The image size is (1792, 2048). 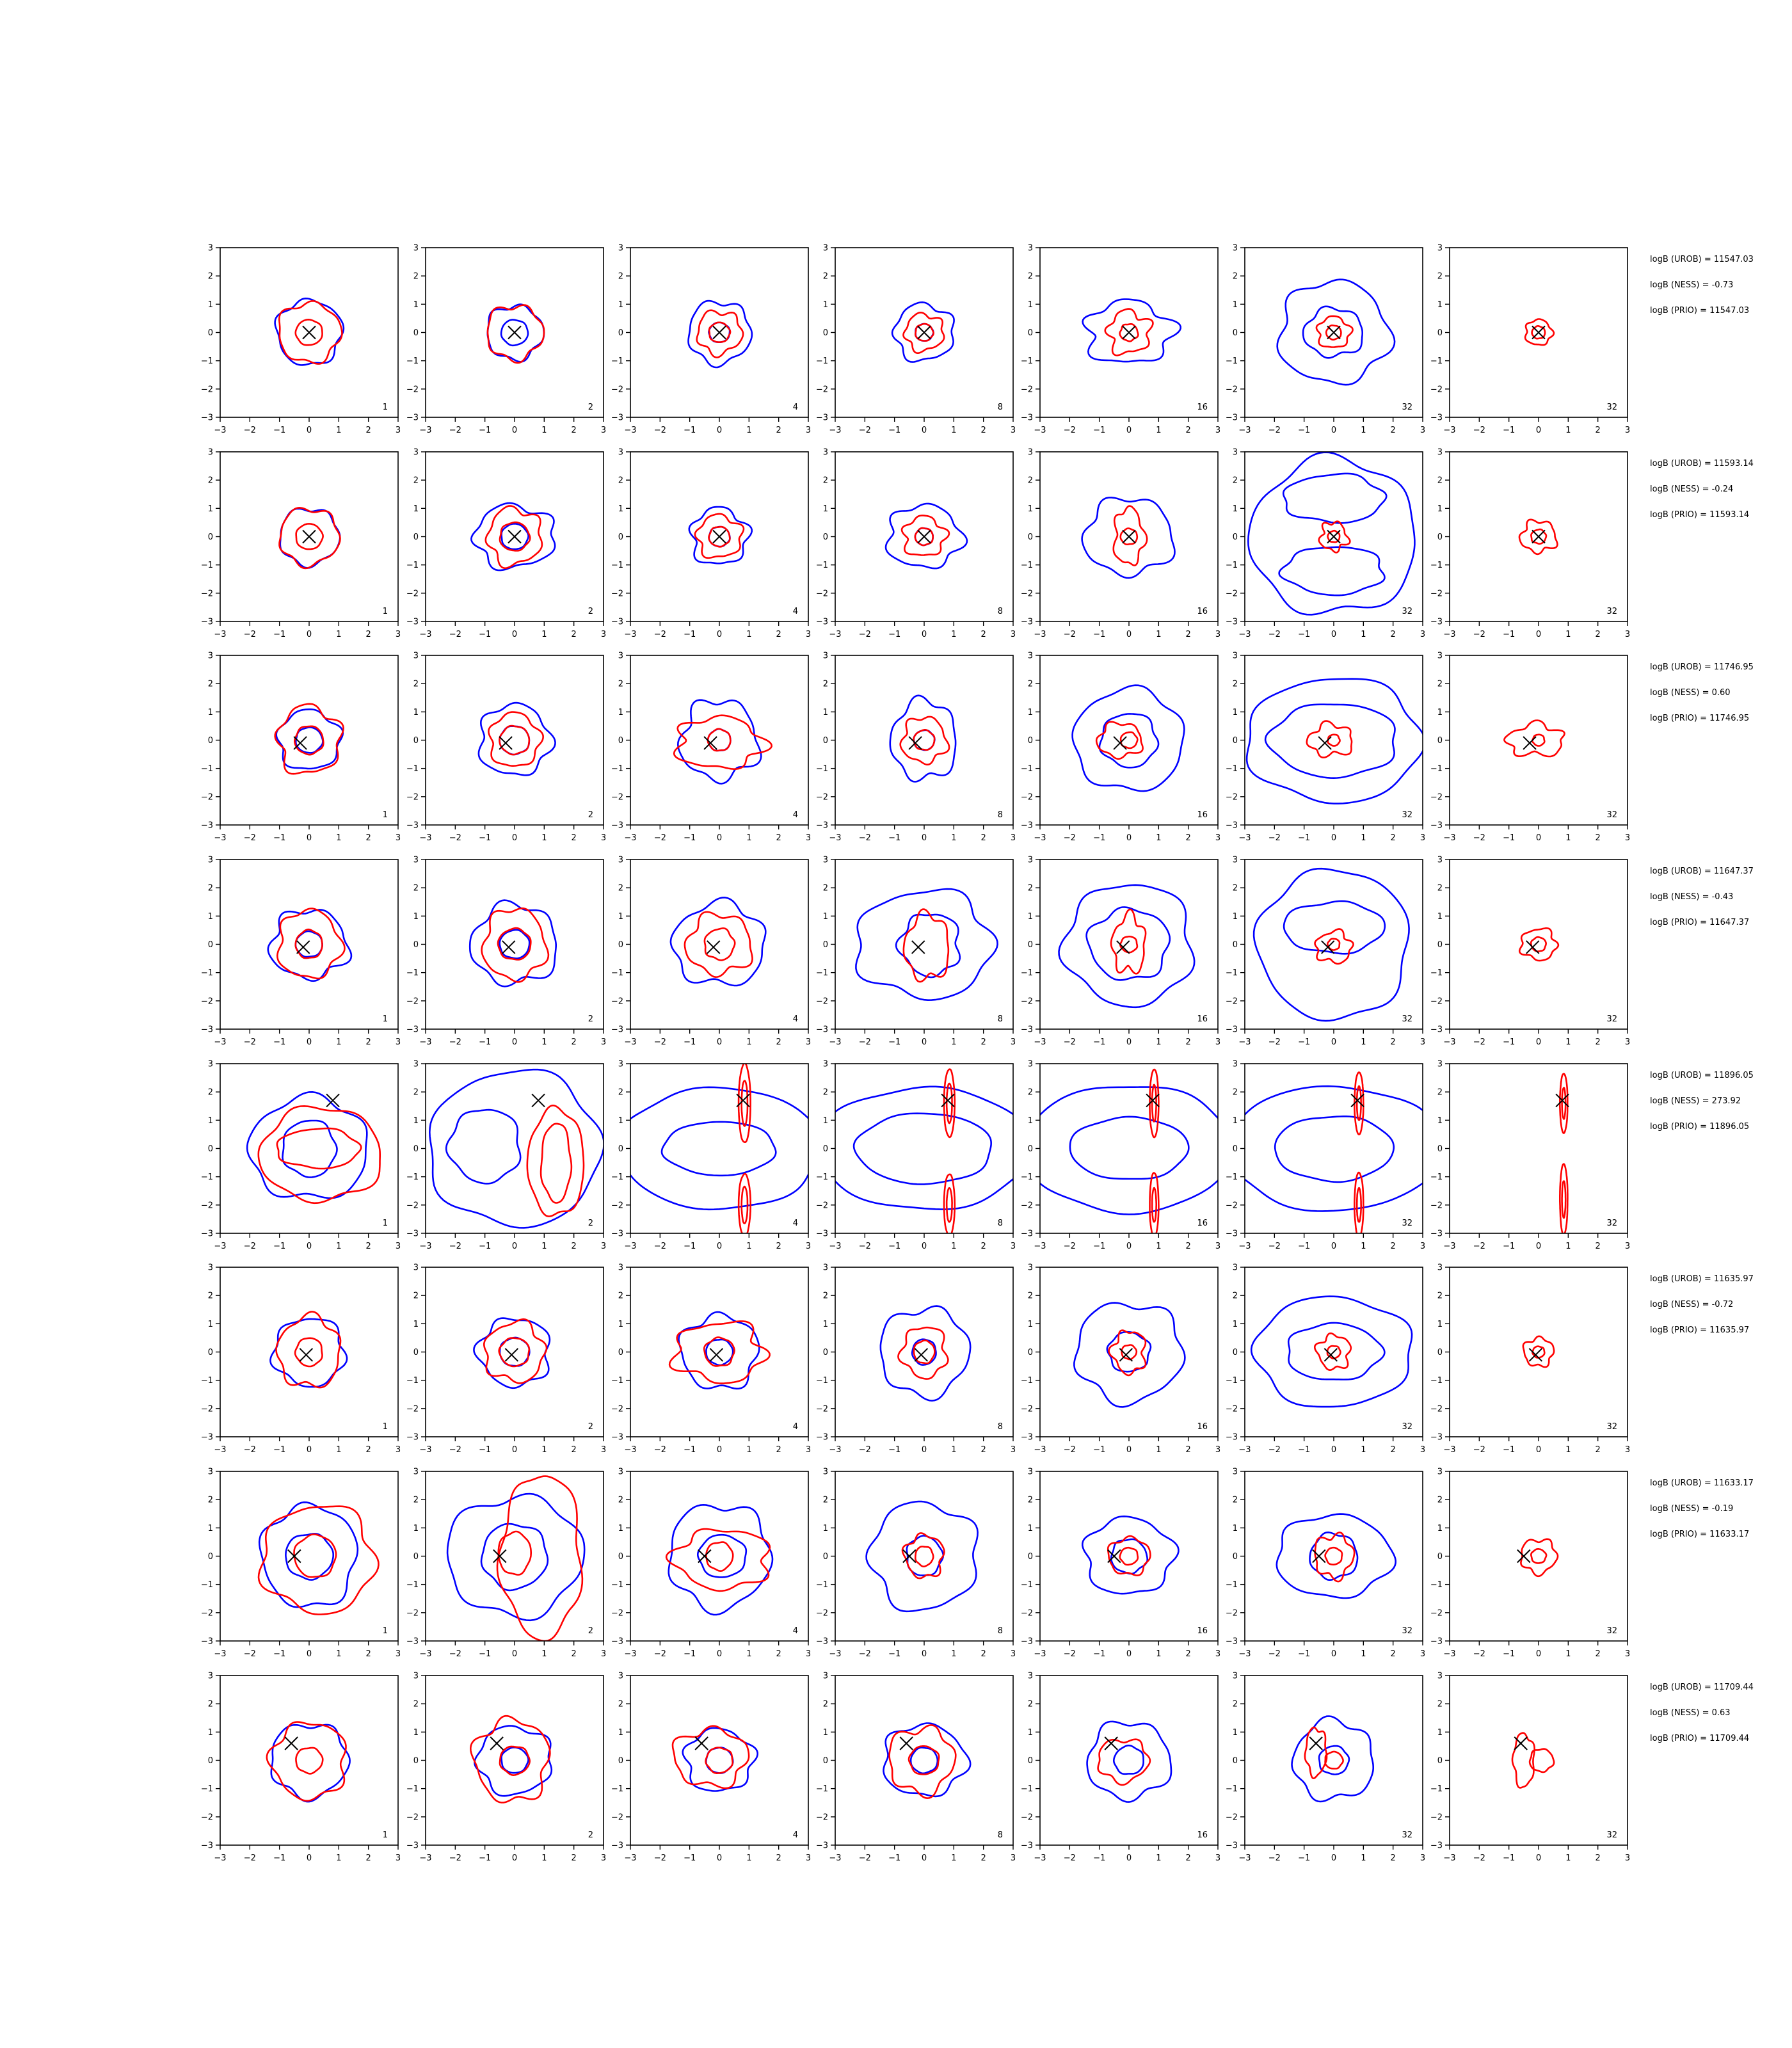 I want to click on stats-line: logB (NESS) = 0.63, so click(x=1690, y=1713).